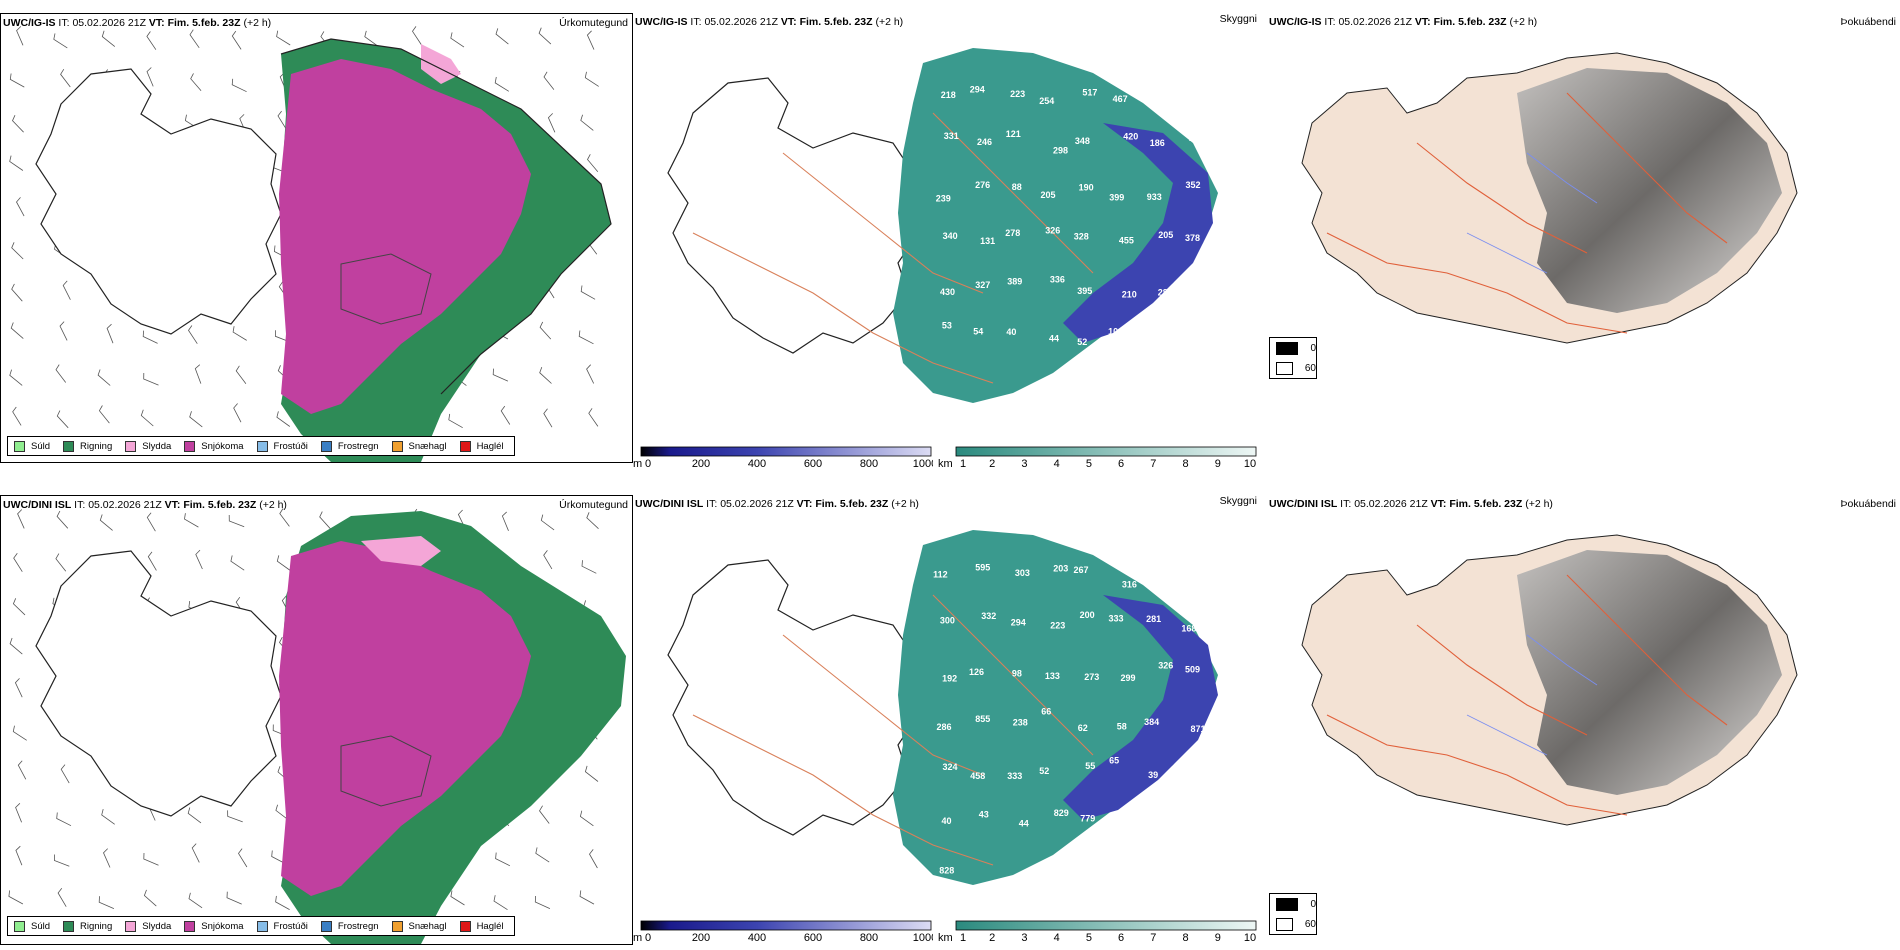  I want to click on swatch-slydda, so click(131, 926).